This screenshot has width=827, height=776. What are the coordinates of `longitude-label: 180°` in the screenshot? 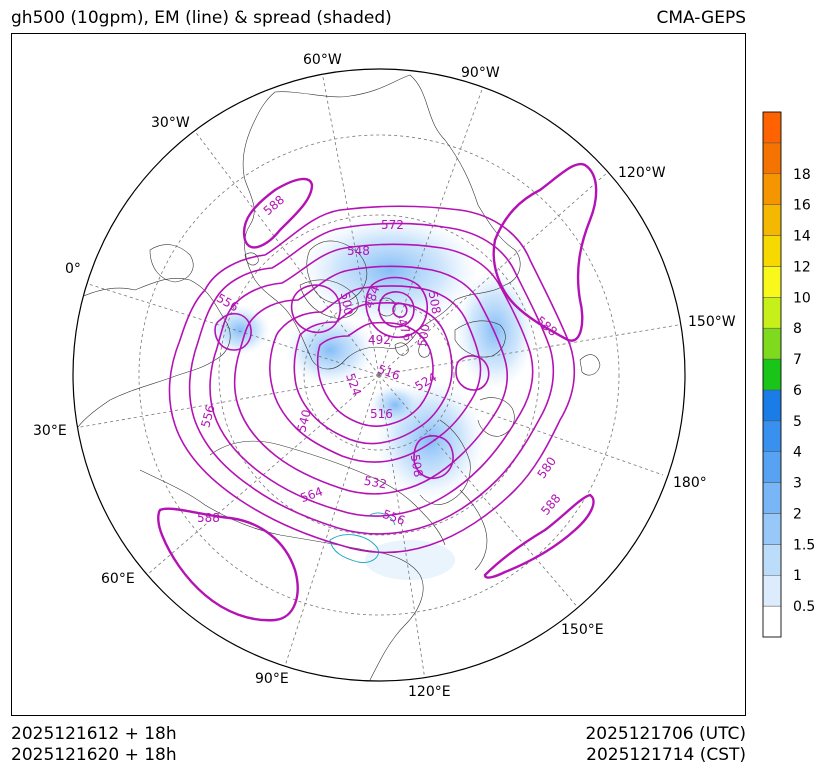 It's located at (690, 483).